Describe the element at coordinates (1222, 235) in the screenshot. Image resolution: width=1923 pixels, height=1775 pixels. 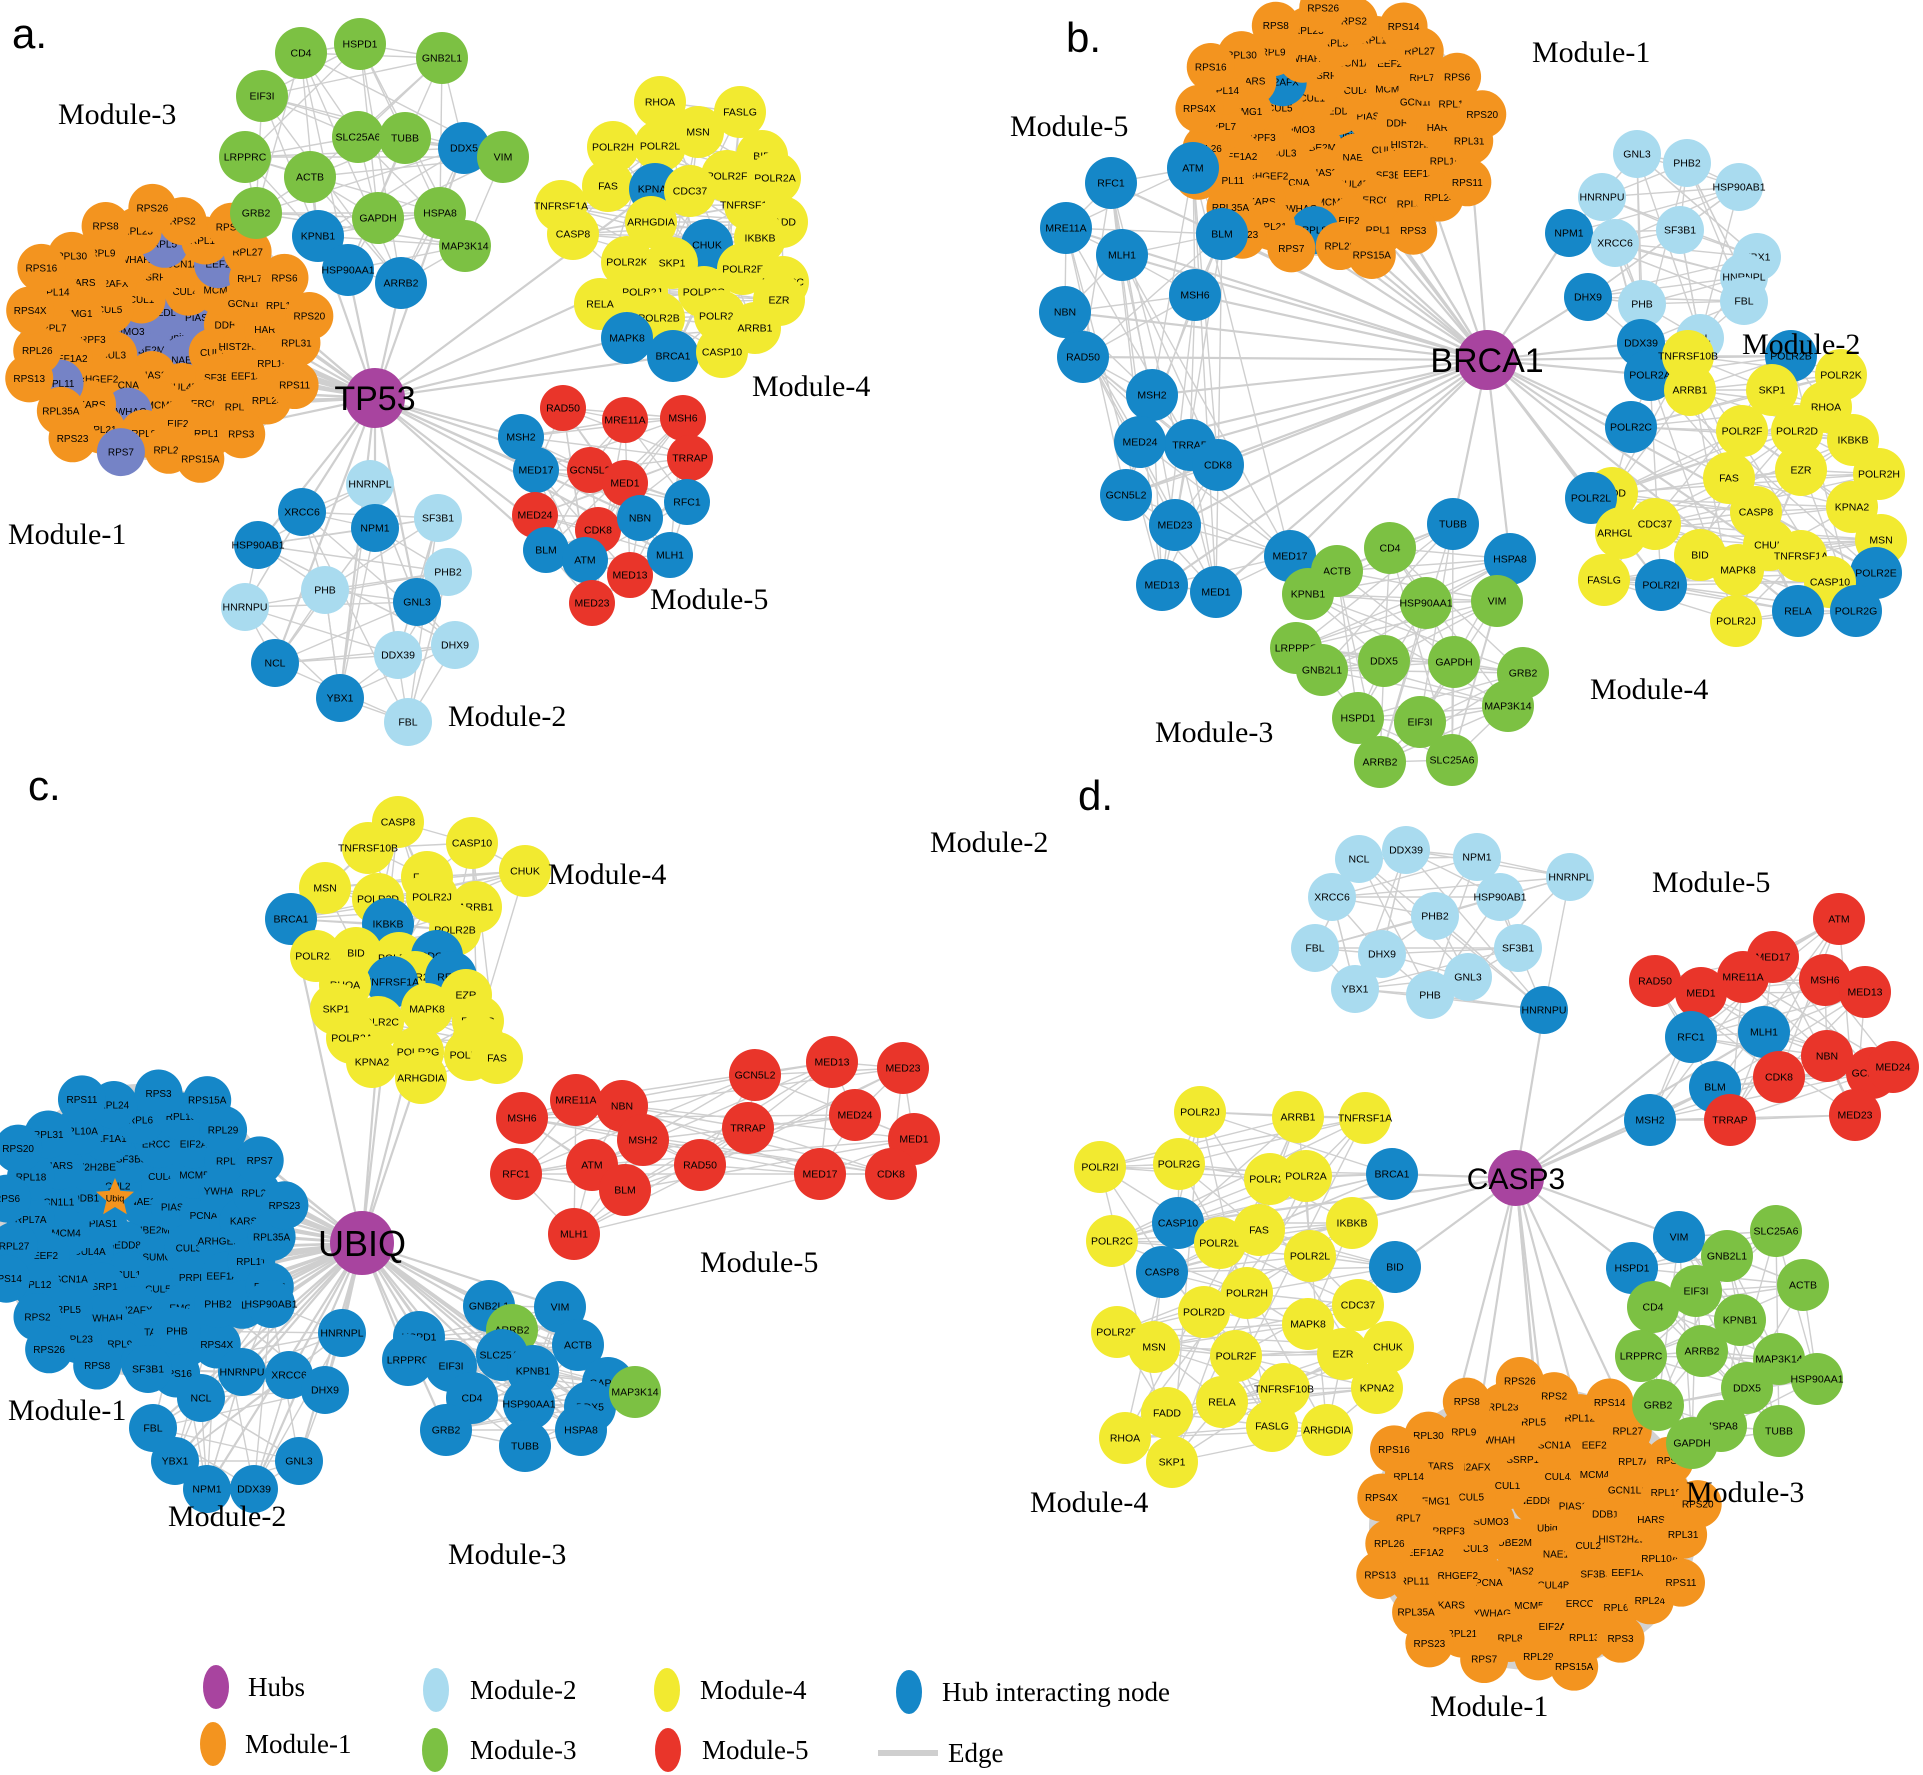
I see `gene-label: BLM` at that location.